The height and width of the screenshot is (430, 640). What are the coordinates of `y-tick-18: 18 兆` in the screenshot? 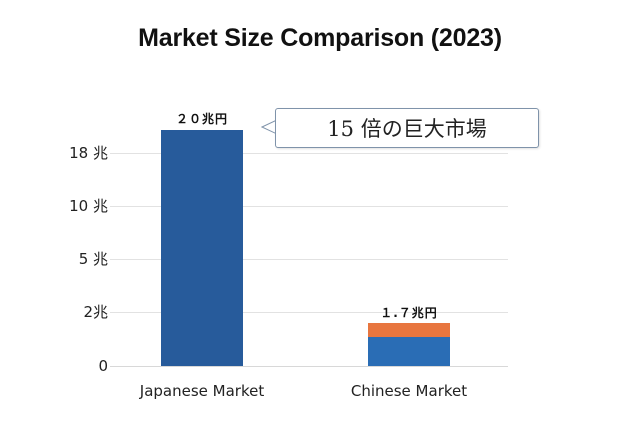 It's located at (88, 153).